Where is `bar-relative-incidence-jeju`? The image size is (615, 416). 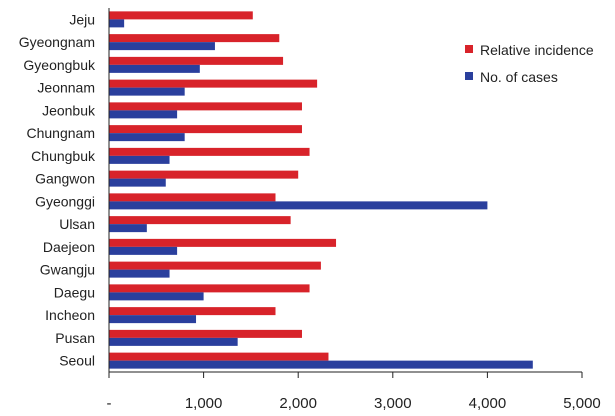
bar-relative-incidence-jeju is located at coordinates (181, 15).